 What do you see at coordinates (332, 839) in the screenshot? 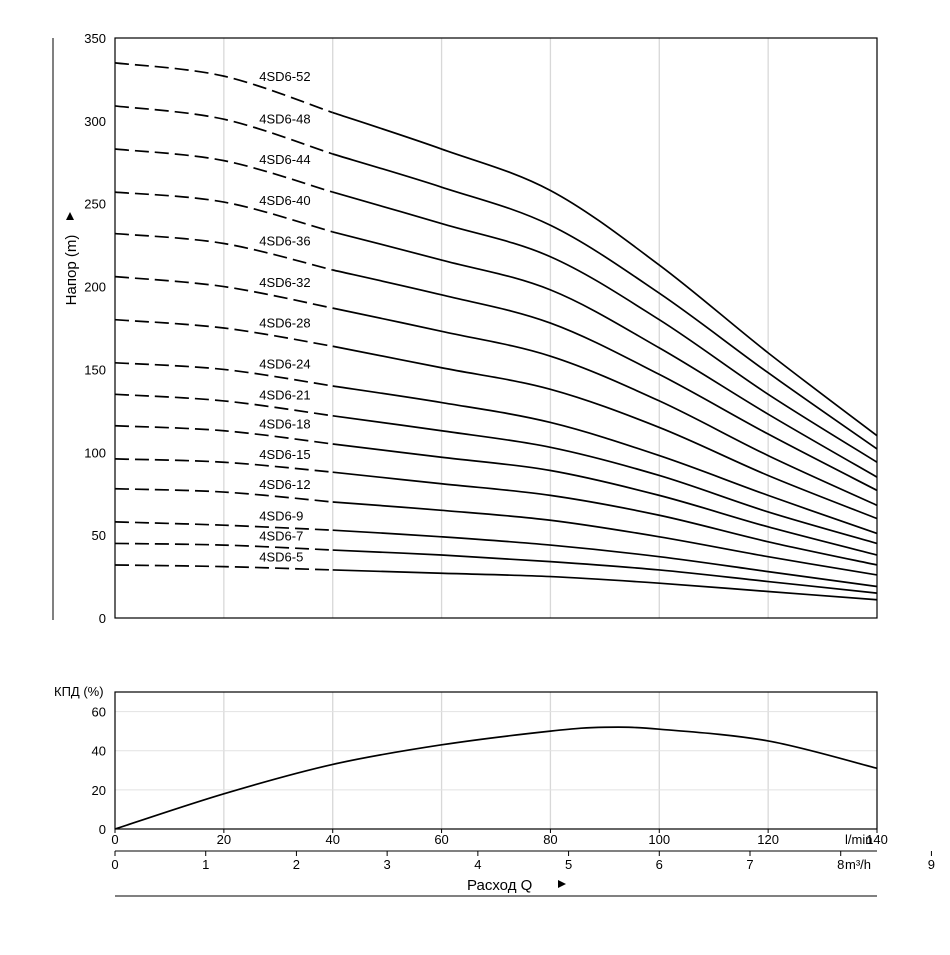
I see `x-lmin-tick-label: 40` at bounding box center [332, 839].